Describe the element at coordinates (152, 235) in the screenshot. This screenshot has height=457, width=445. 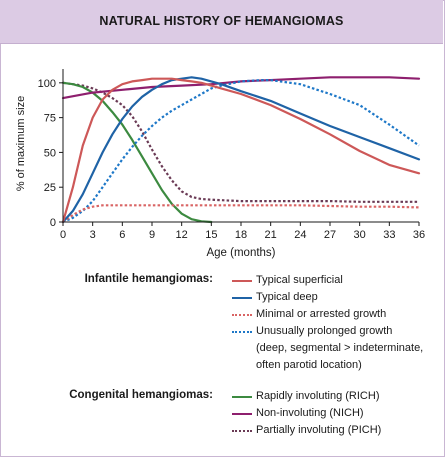
I see `x-tick-label: 9` at that location.